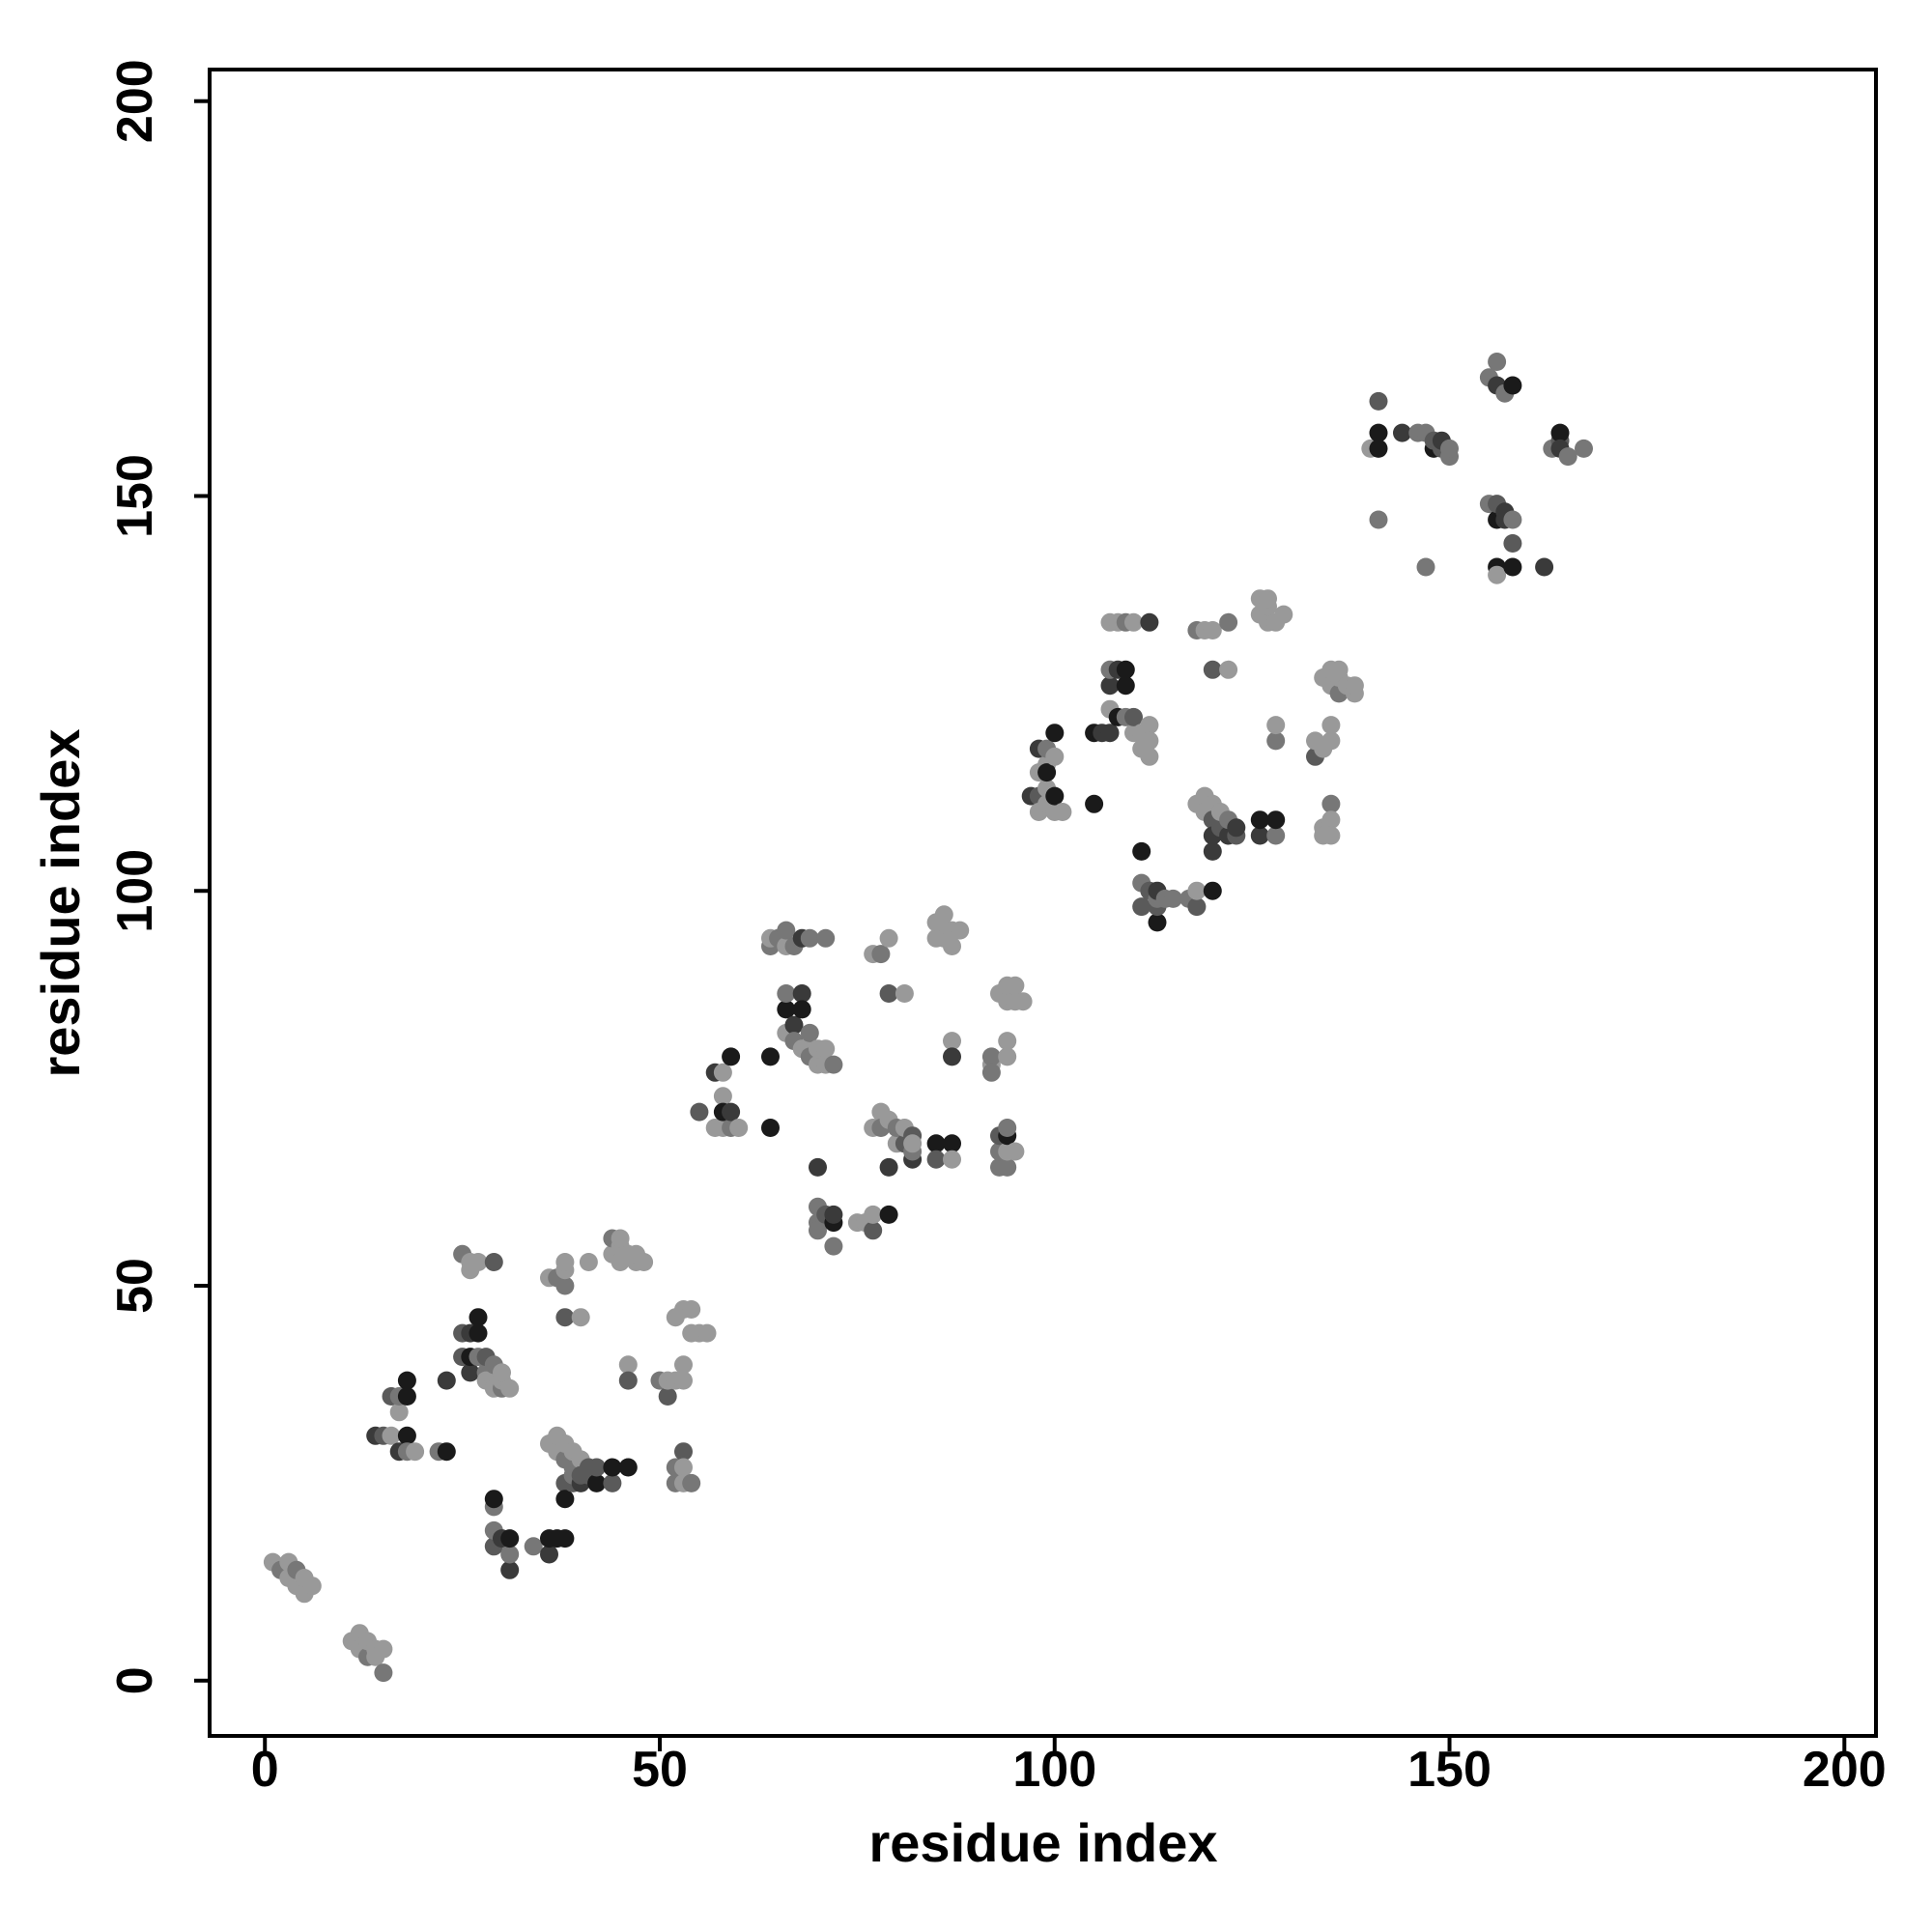 The width and height of the screenshot is (1932, 1932). Describe the element at coordinates (1845, 1770) in the screenshot. I see `x-tick-label: 200` at that location.